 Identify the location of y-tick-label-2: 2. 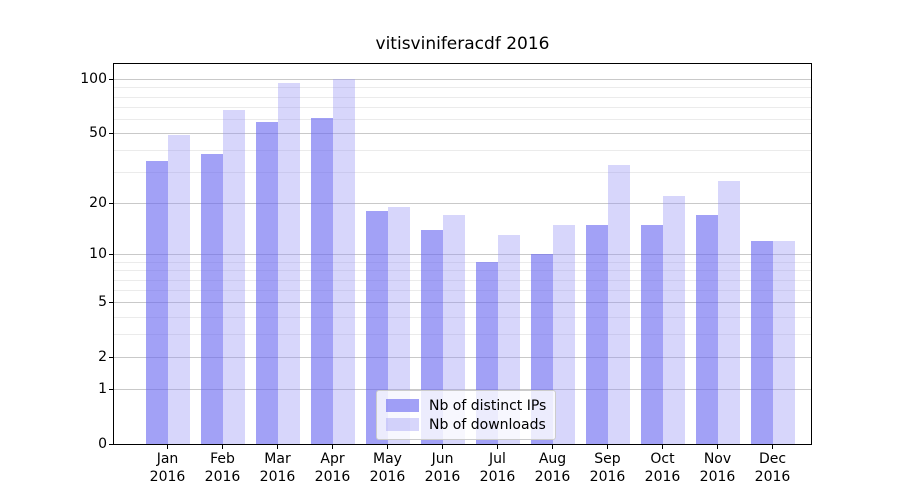
(102, 357).